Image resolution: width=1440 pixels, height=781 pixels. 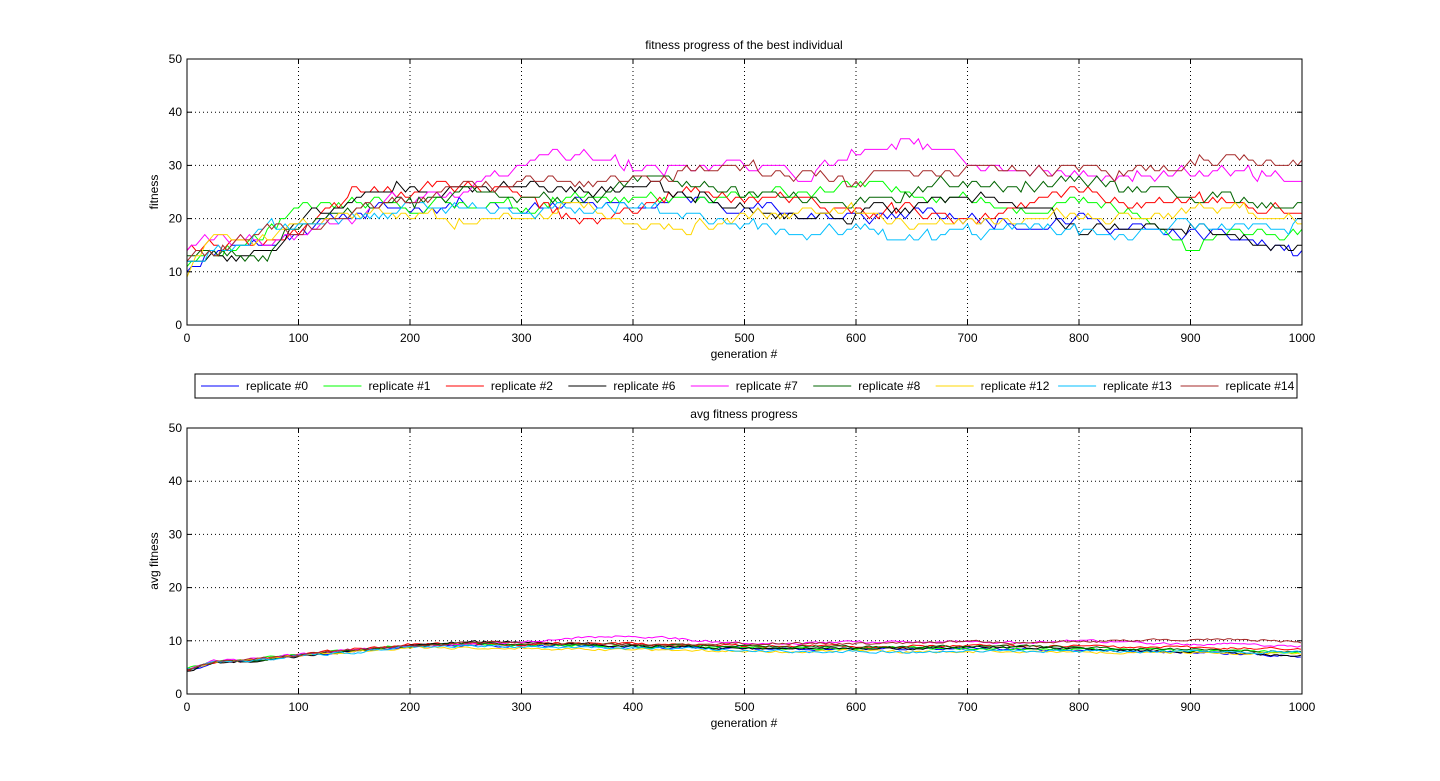 What do you see at coordinates (176, 481) in the screenshot?
I see `bottom-y-tick-label-4: 40` at bounding box center [176, 481].